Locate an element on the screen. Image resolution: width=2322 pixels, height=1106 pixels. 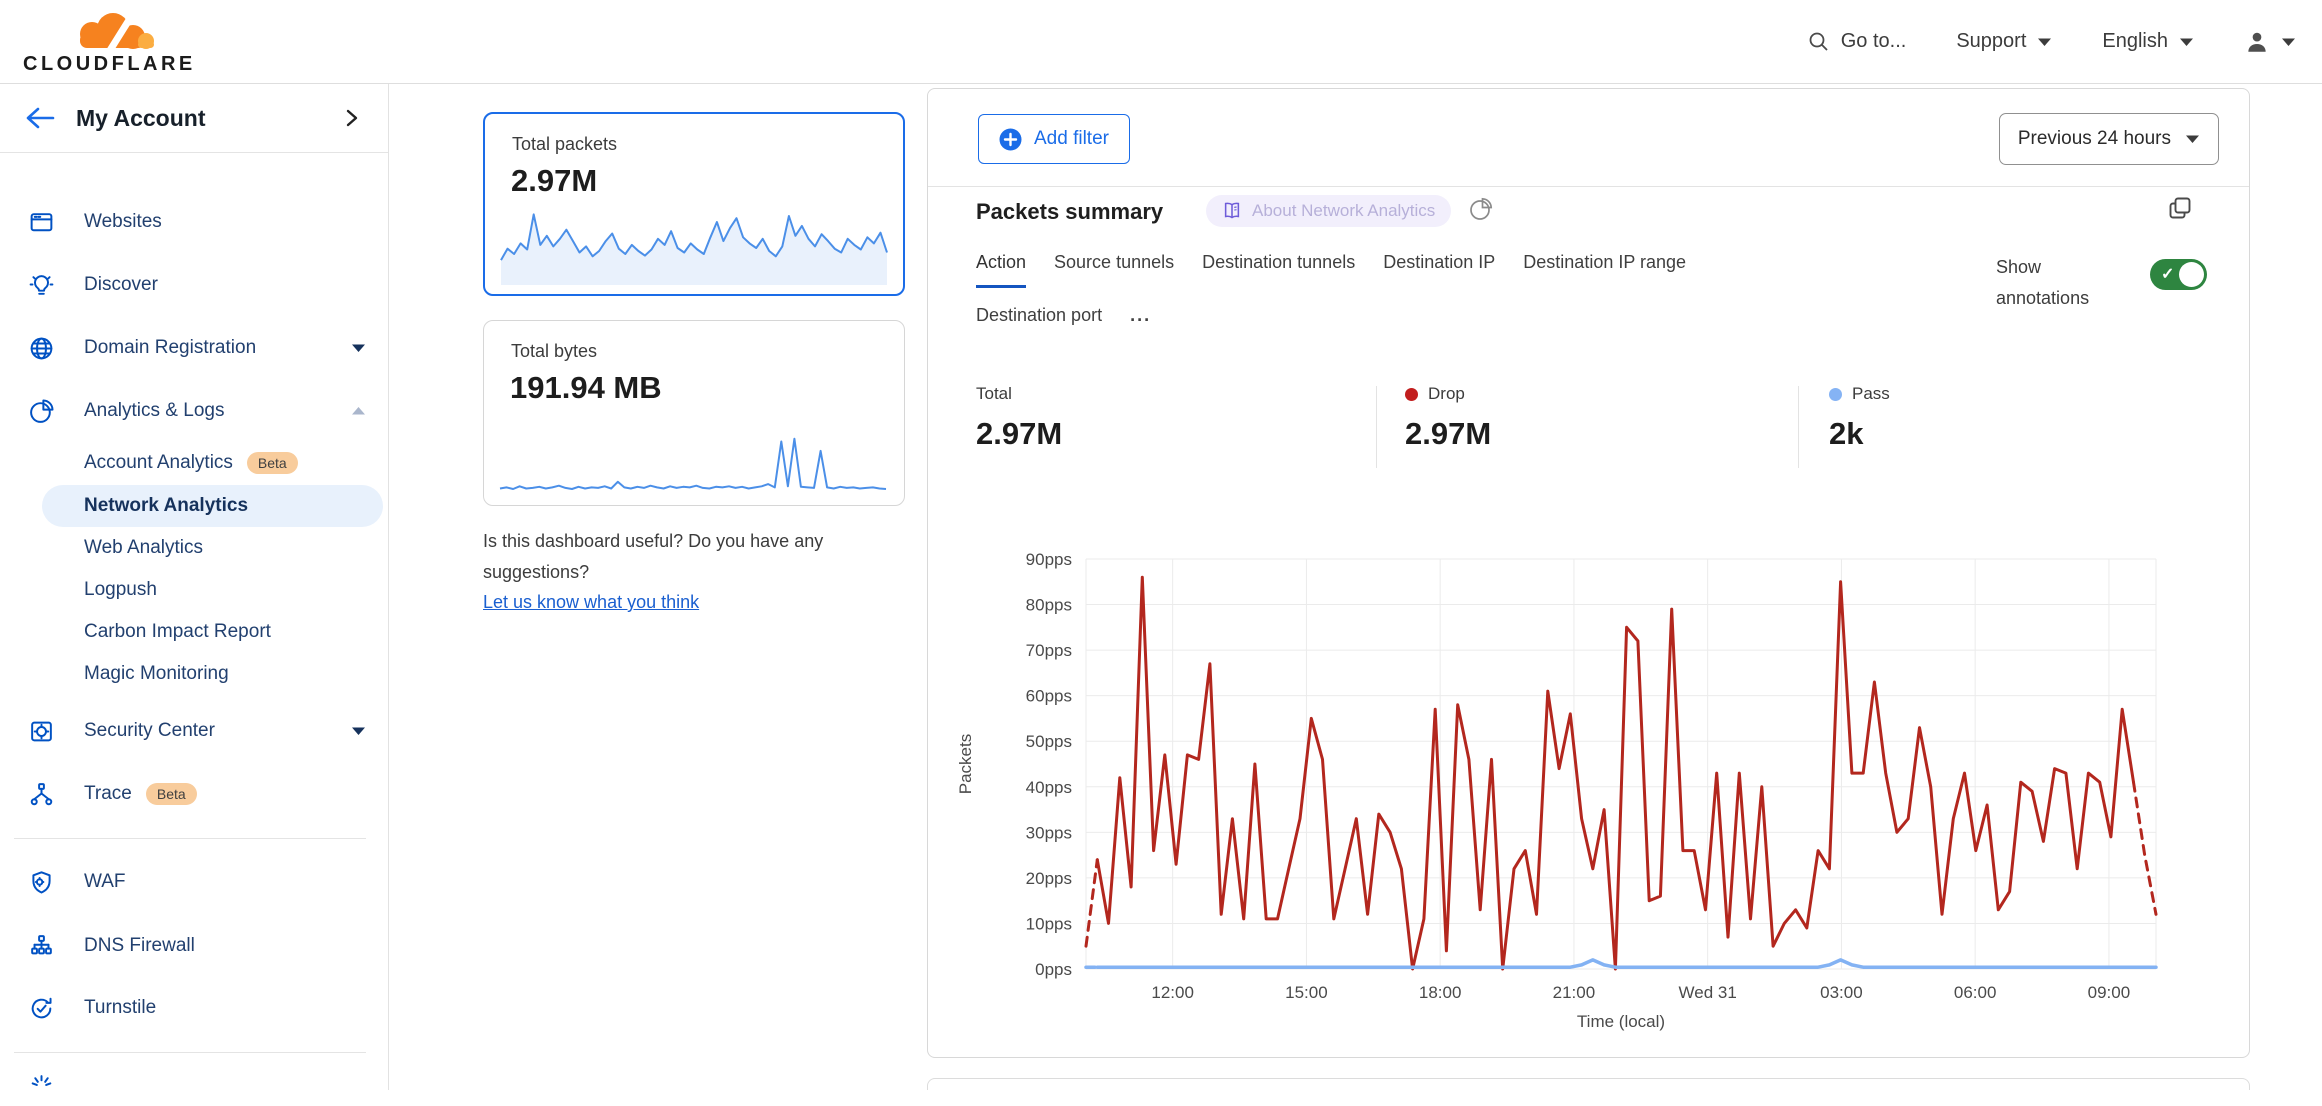
sidebar-item-security-center: Security Center is located at coordinates (194, 731).